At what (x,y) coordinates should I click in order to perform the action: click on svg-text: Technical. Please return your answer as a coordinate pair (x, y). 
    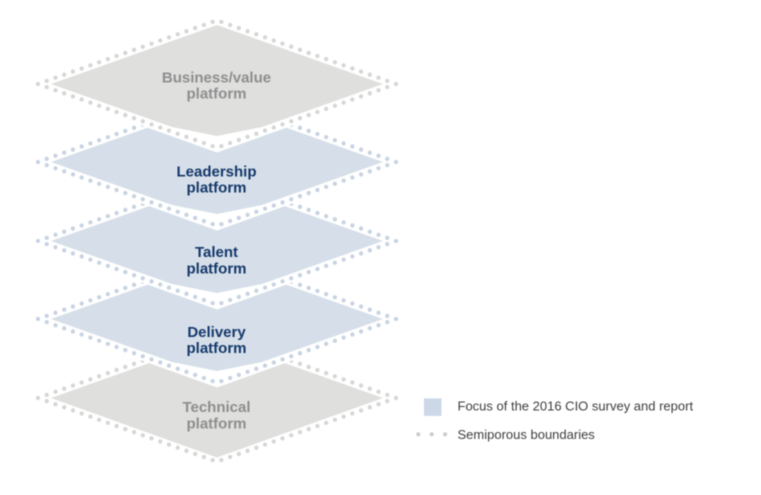
    Looking at the image, I should click on (216, 407).